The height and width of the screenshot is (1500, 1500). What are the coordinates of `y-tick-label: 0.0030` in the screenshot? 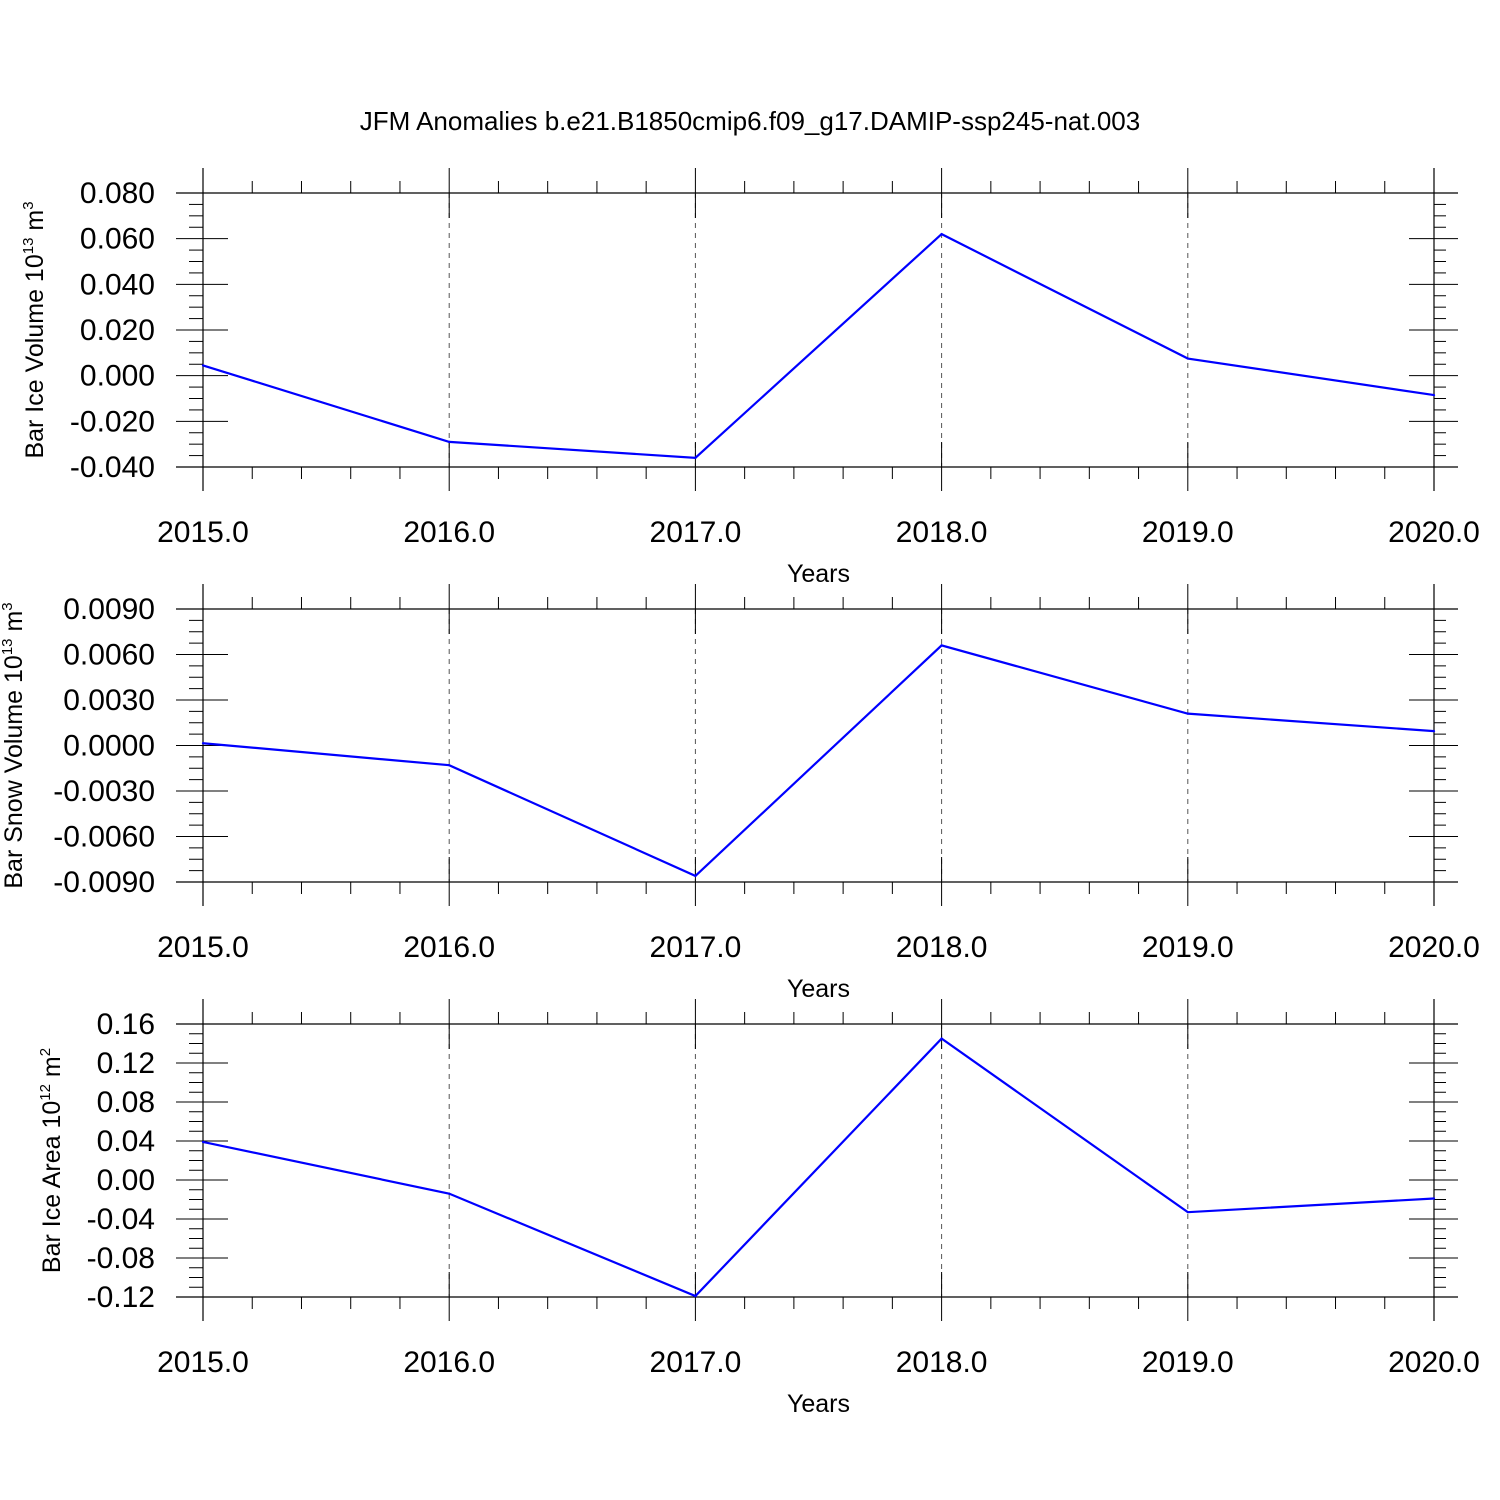 It's located at (109, 700).